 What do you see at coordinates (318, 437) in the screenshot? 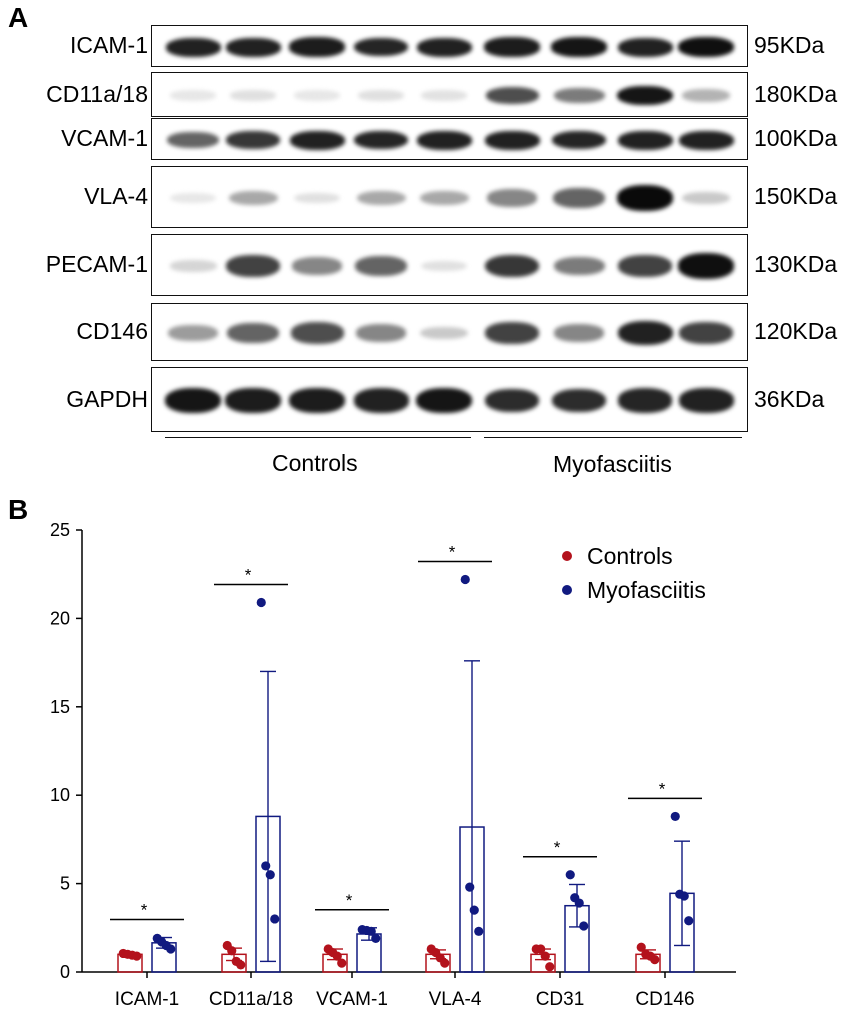
I see `group-line-controls` at bounding box center [318, 437].